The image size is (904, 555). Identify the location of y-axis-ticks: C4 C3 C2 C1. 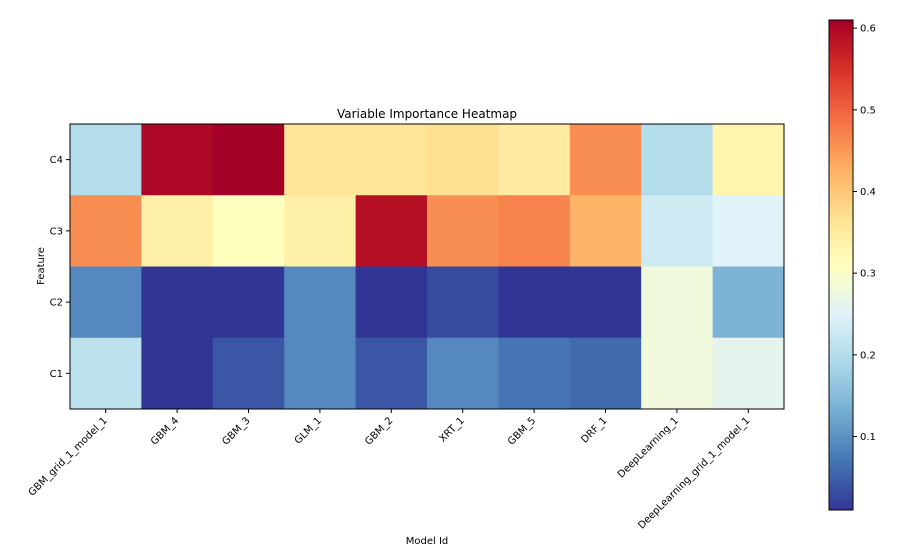
(60, 267).